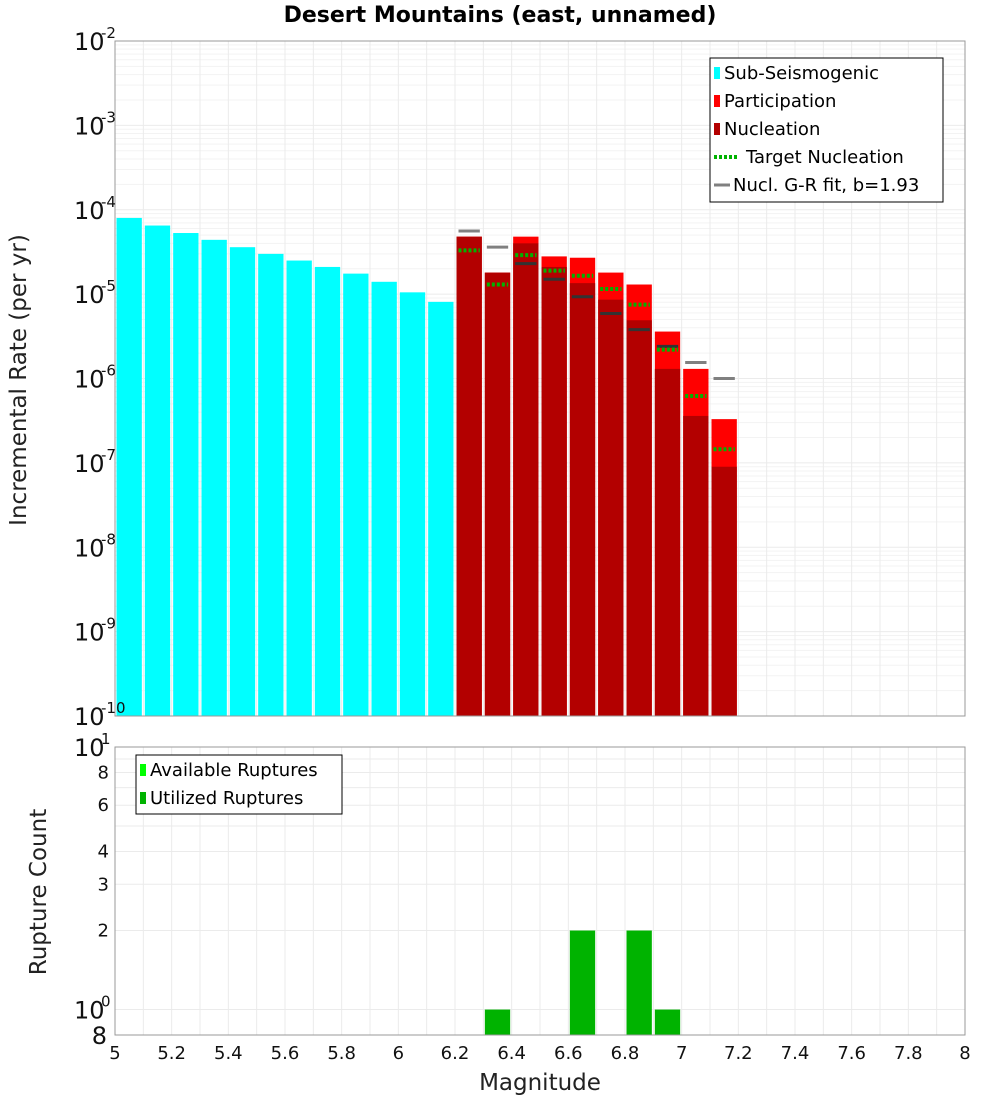 The height and width of the screenshot is (1100, 1000). What do you see at coordinates (801, 73) in the screenshot?
I see `legend-label: Sub-Seismogenic` at bounding box center [801, 73].